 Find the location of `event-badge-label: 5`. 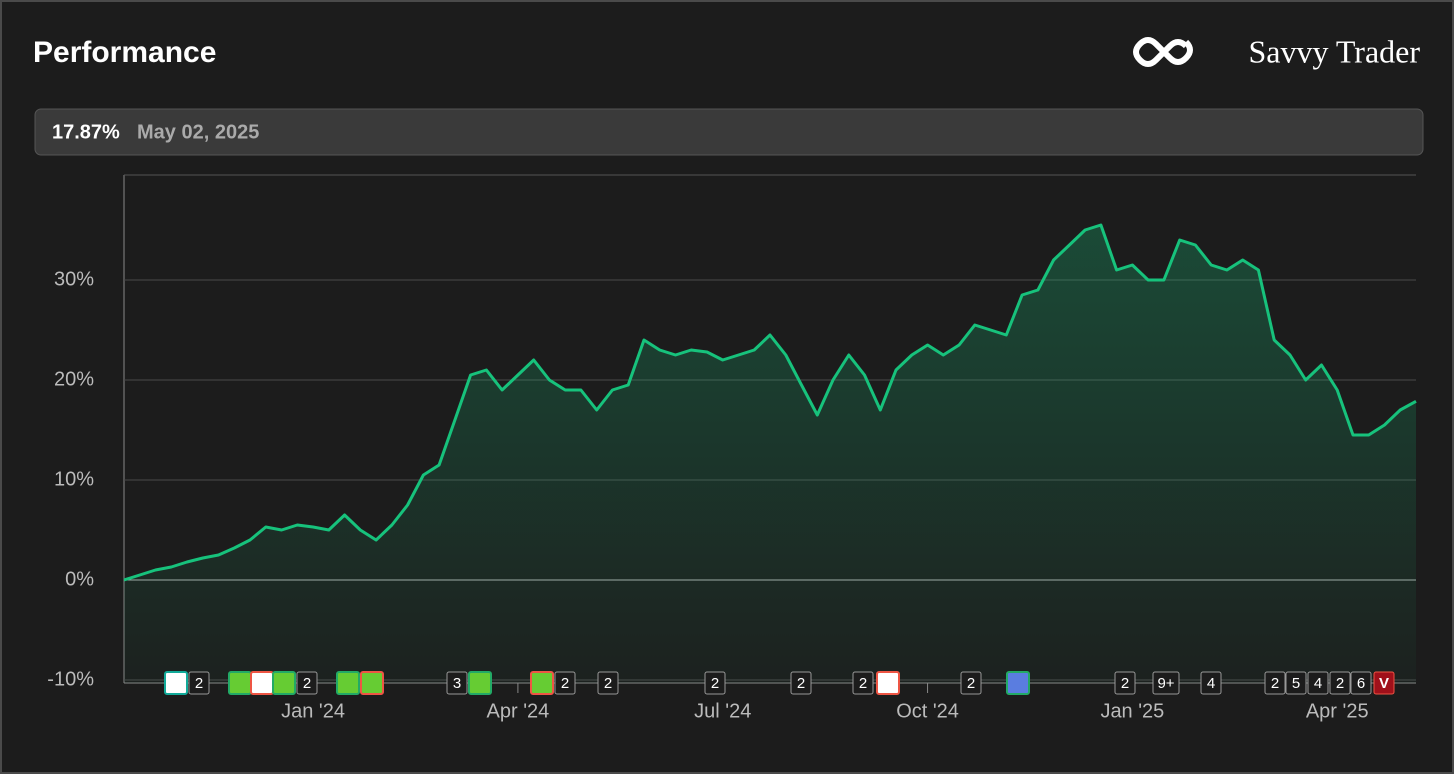

event-badge-label: 5 is located at coordinates (1296, 683).